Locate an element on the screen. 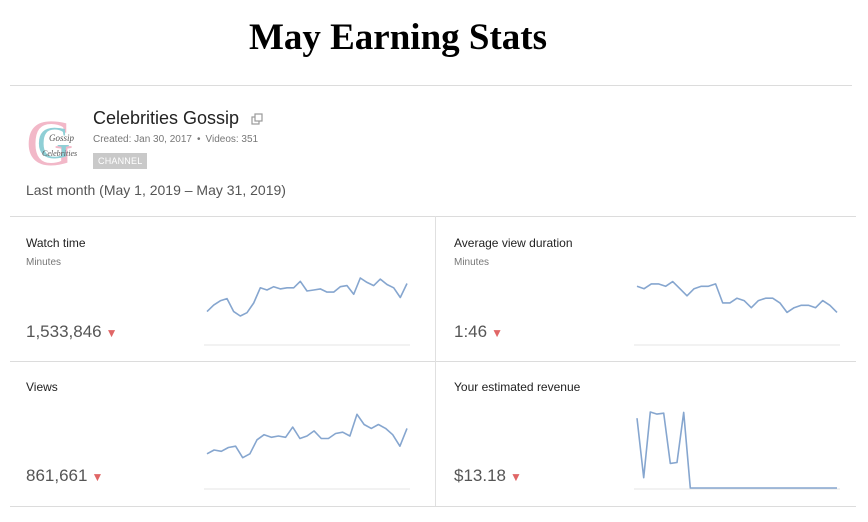  metric-number: 861,661 is located at coordinates (57, 475).